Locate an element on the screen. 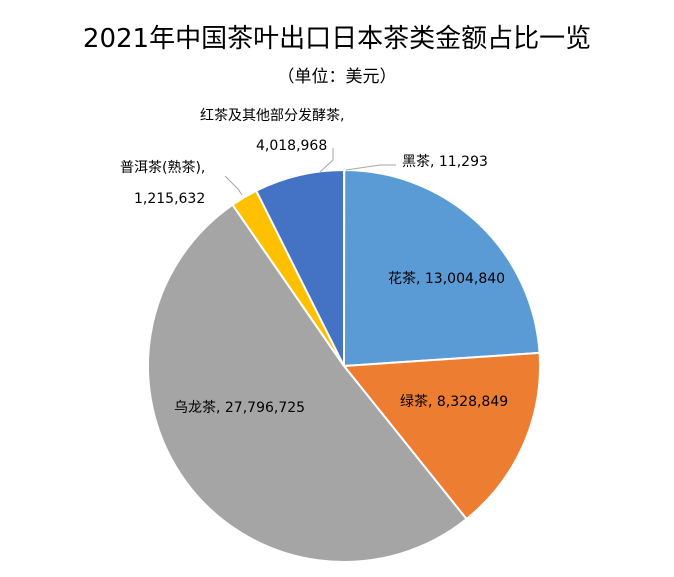 The height and width of the screenshot is (577, 674). pie-slice-green-tea is located at coordinates (441, 436).